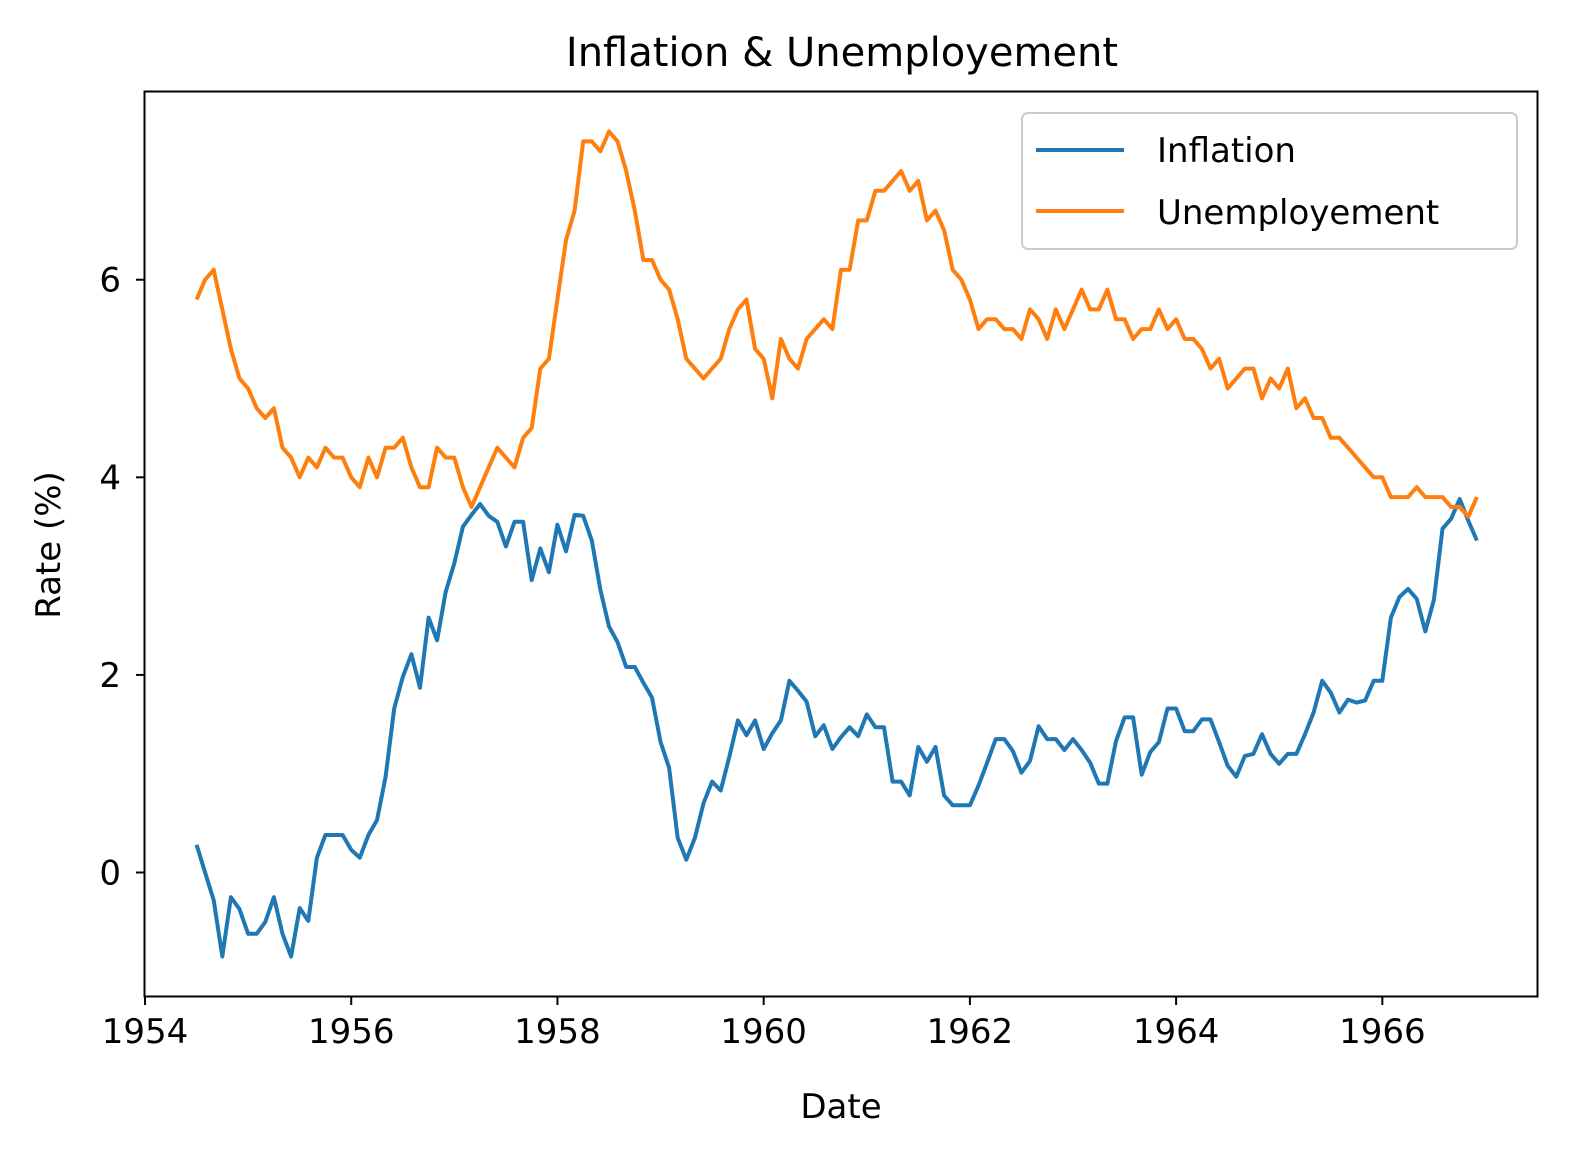  What do you see at coordinates (110, 676) in the screenshot?
I see `y-tick-label: 2` at bounding box center [110, 676].